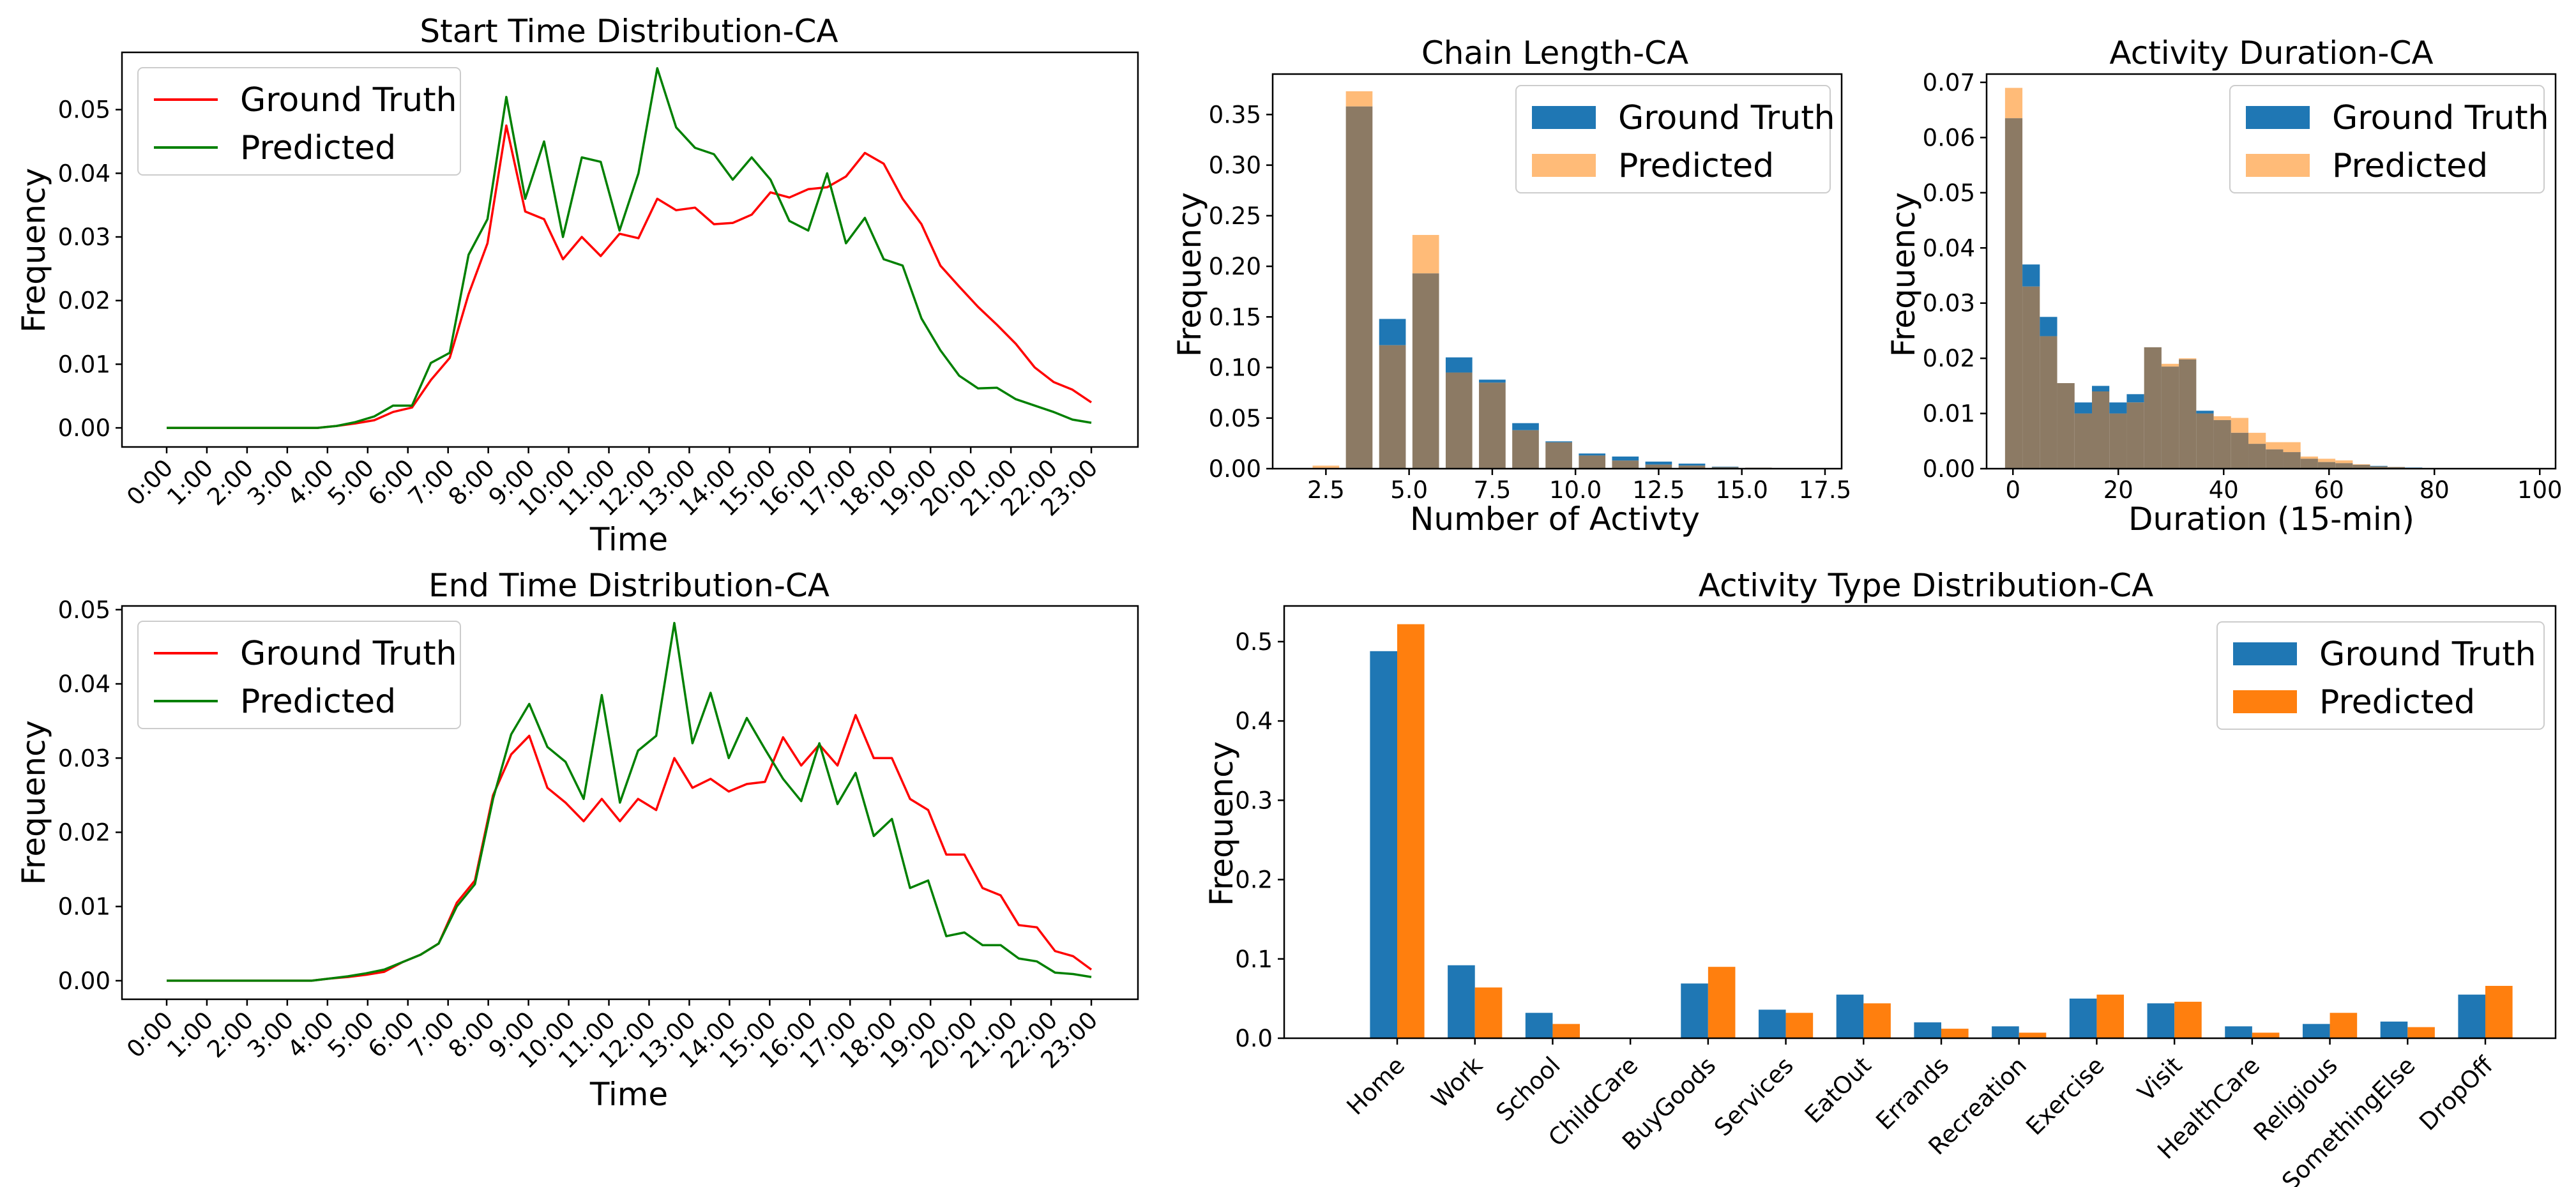 Image resolution: width=2576 pixels, height=1187 pixels. What do you see at coordinates (84, 907) in the screenshot?
I see `end-ytick-label: 0.01` at bounding box center [84, 907].